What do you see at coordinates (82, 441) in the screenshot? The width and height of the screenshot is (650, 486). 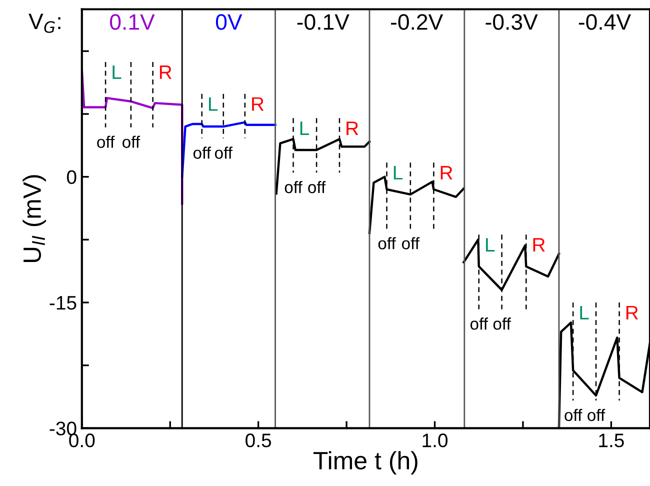 I see `x-tick-label: 0.0` at bounding box center [82, 441].